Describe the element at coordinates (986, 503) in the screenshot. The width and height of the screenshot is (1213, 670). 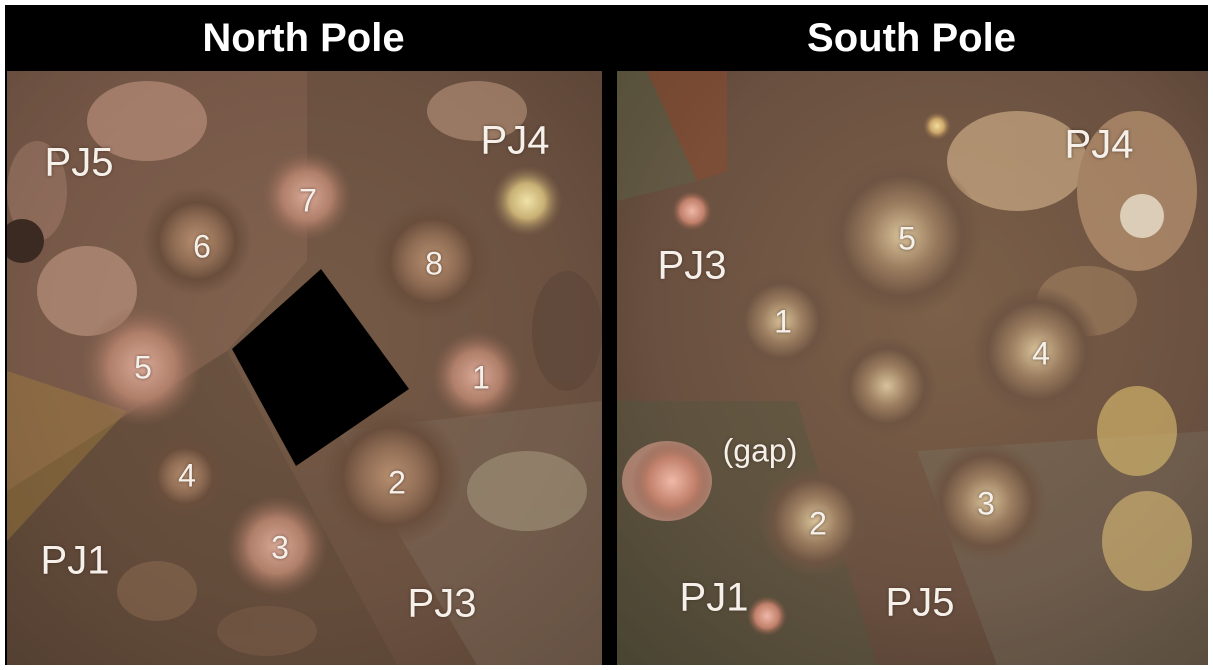
I see `south-vortex-3: 3` at that location.